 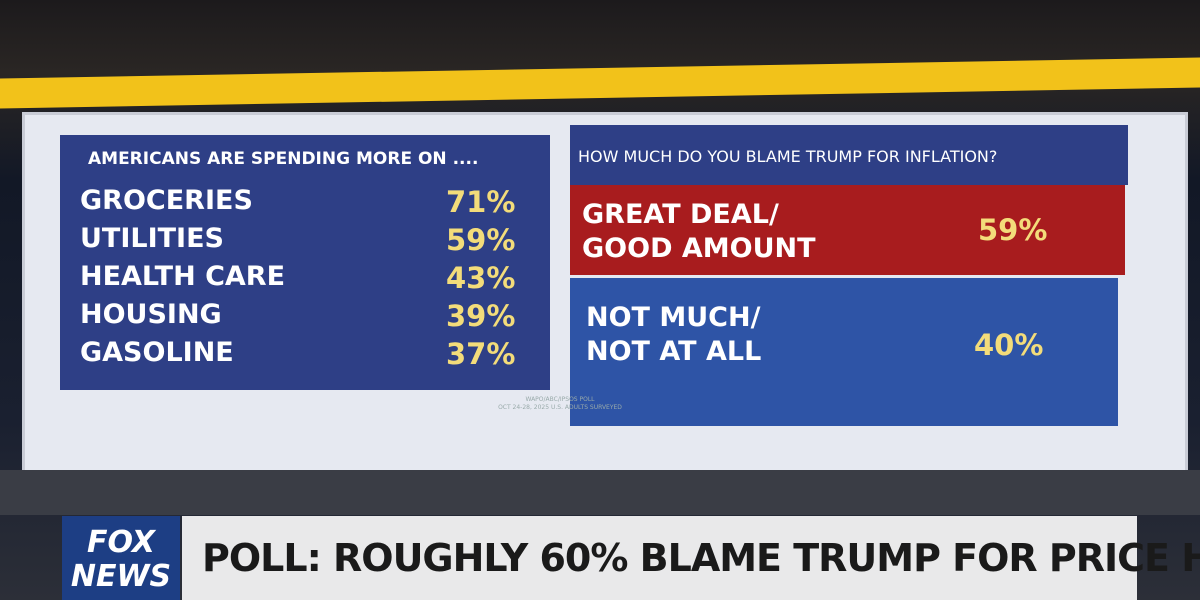 I want to click on logo-text: NEWS, so click(x=121, y=576).